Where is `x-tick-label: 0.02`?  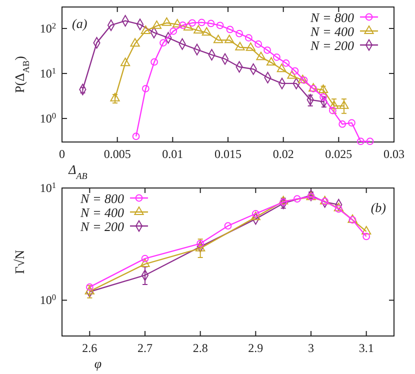
x-tick-label: 0.02 is located at coordinates (283, 154).